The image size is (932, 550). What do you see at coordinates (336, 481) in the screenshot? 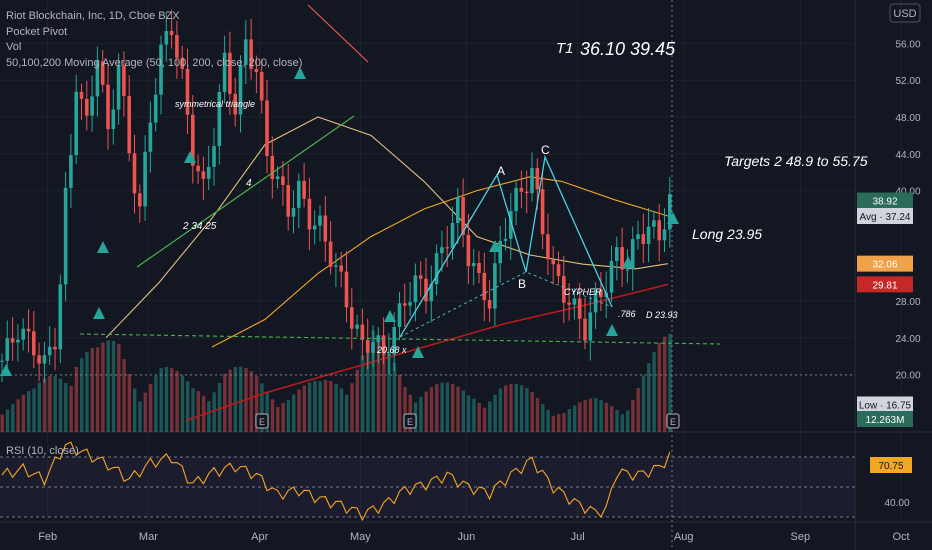
I see `rsi-line` at bounding box center [336, 481].